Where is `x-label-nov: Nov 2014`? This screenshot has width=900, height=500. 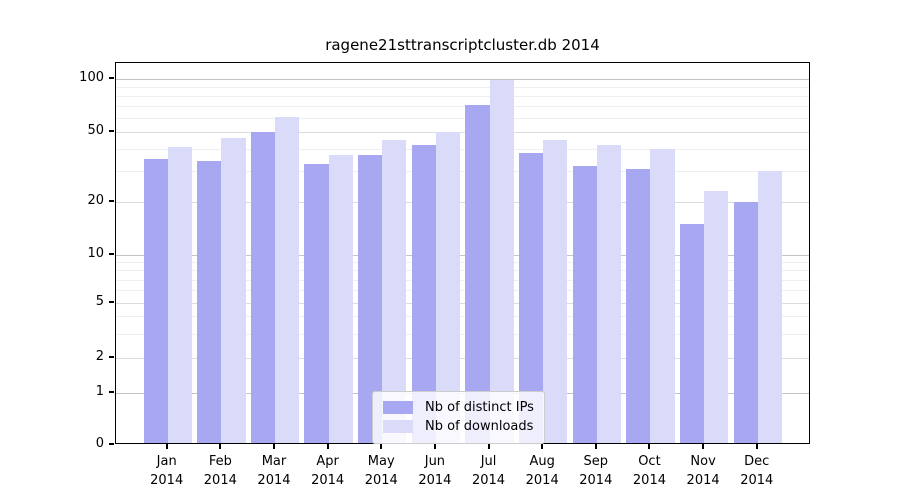 x-label-nov: Nov 2014 is located at coordinates (703, 471).